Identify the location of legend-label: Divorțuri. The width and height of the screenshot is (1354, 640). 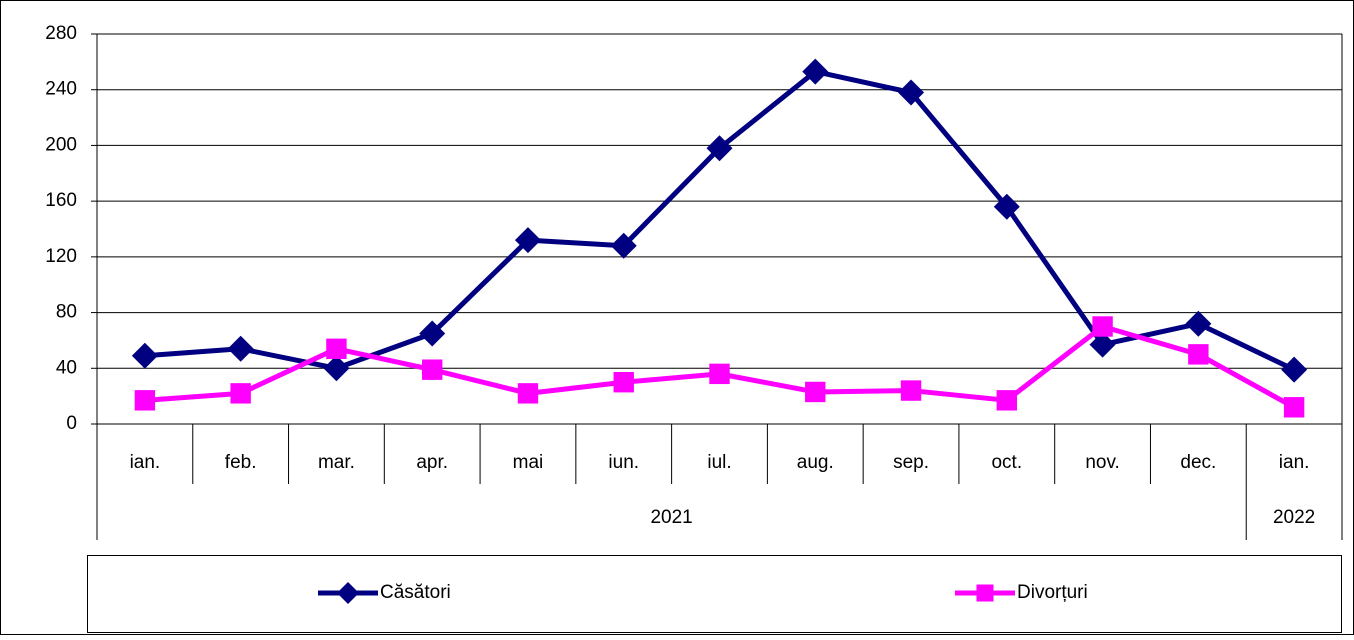
(1052, 592).